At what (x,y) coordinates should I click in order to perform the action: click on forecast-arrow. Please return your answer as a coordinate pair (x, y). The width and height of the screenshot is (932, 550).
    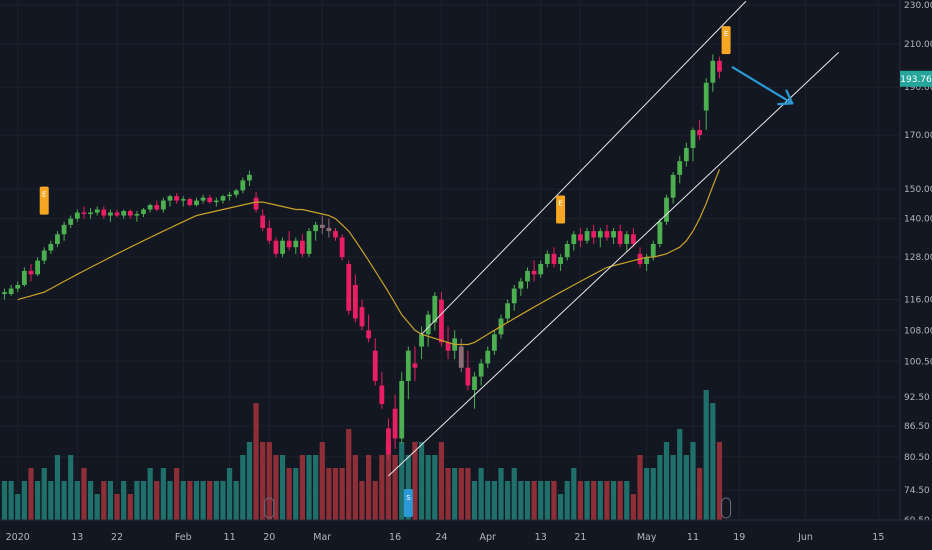
    Looking at the image, I should click on (762, 86).